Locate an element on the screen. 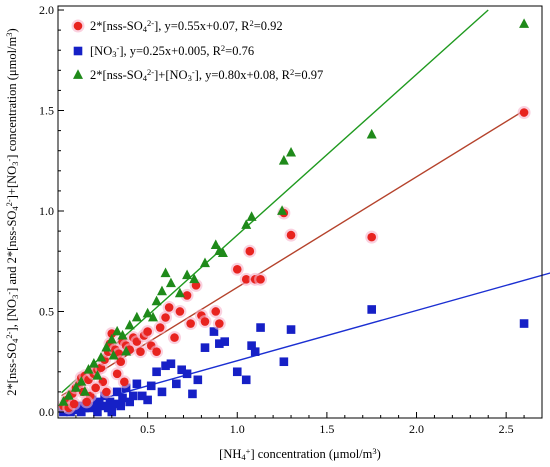  label-part: + is located at coordinates (248, 451).